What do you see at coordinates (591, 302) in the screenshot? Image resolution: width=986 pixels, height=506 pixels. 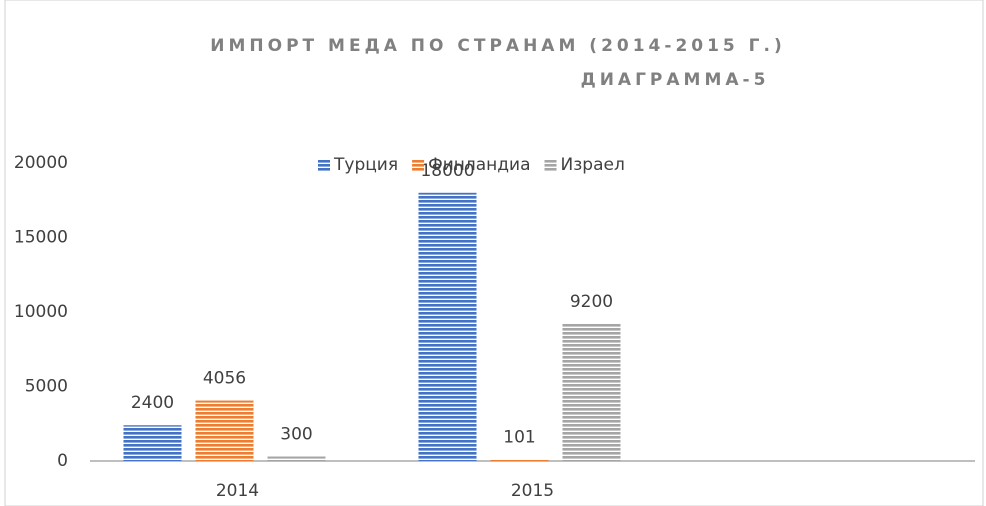 I see `data-label: 9200` at bounding box center [591, 302].